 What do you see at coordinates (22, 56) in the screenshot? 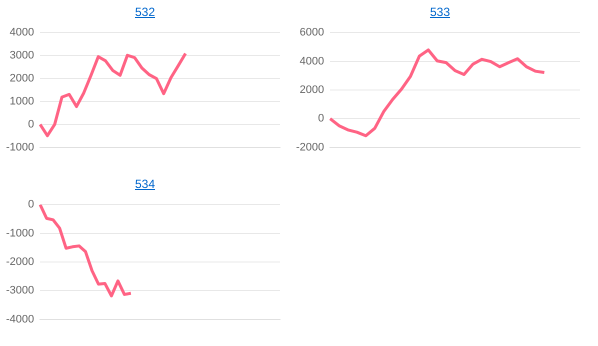
I see `y-tick-label: 3000` at bounding box center [22, 56].